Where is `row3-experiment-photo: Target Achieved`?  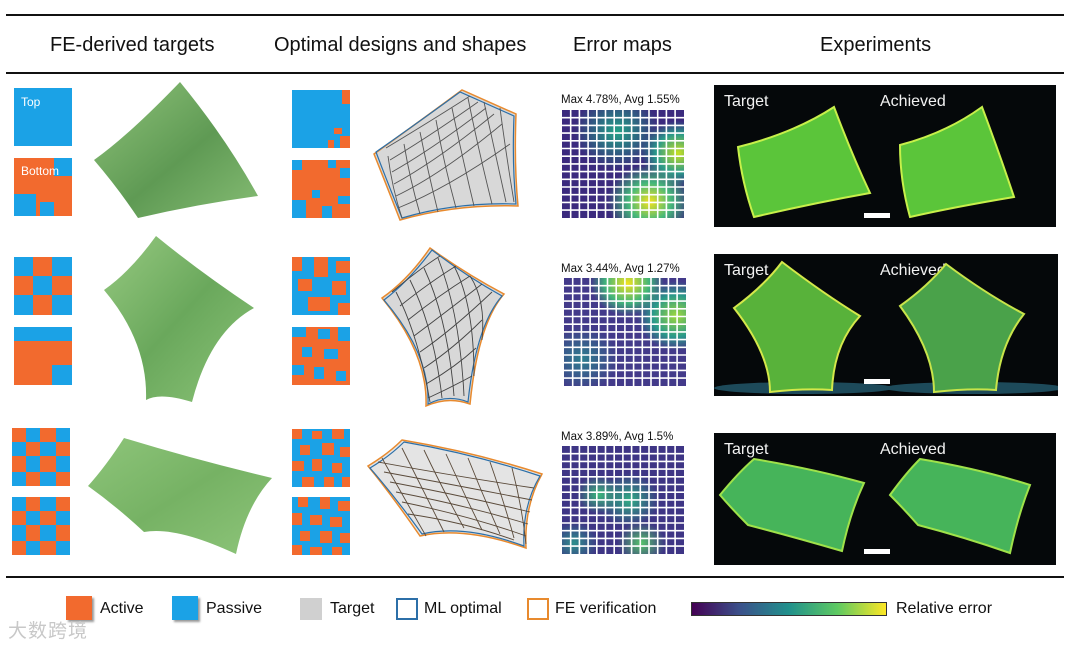 row3-experiment-photo: Target Achieved is located at coordinates (885, 499).